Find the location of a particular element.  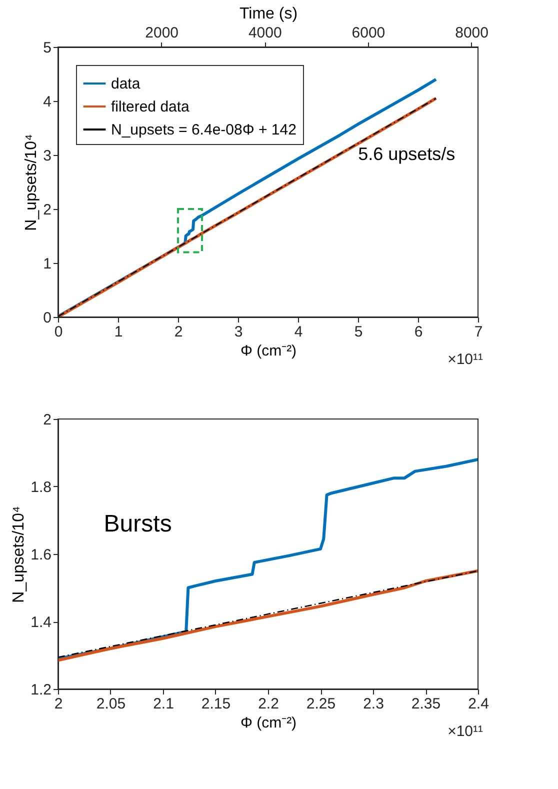

y-tick-label: 1.6 is located at coordinates (41, 555).